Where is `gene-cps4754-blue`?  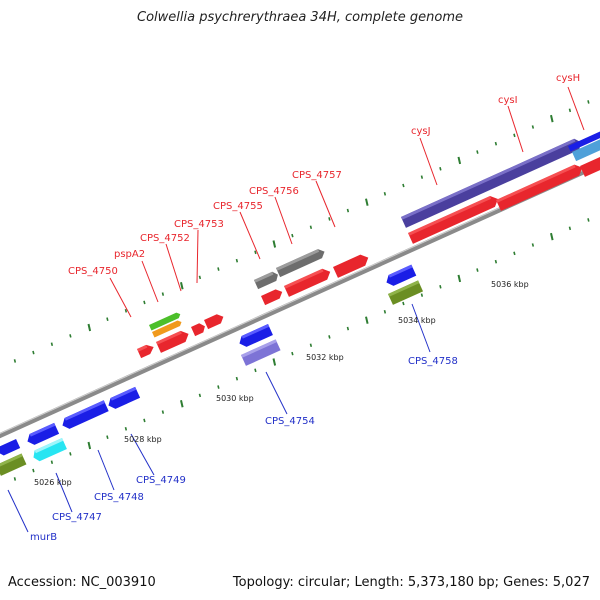
gene-cps4754-blue is located at coordinates (255, 336).